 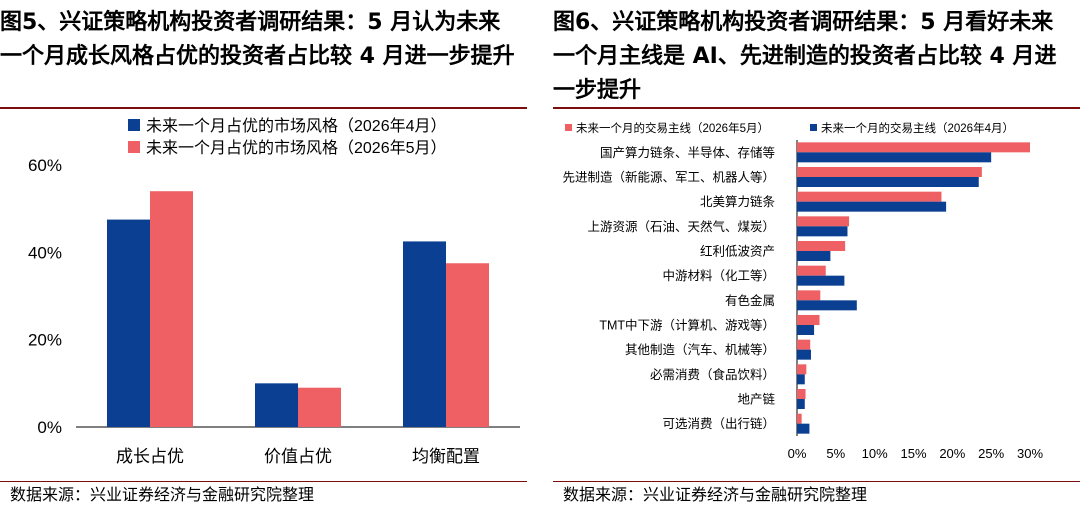 I want to click on x-tick-label: 30%, so click(x=1030, y=453).